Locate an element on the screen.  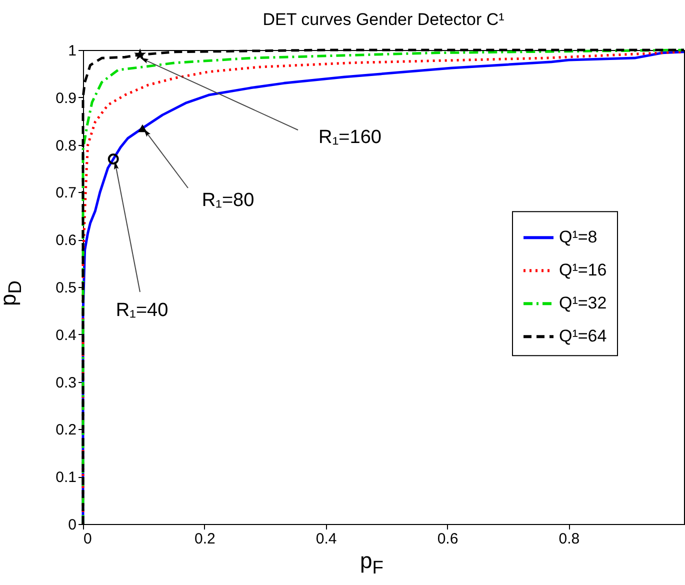
x-tick-label: 0.8 is located at coordinates (569, 539).